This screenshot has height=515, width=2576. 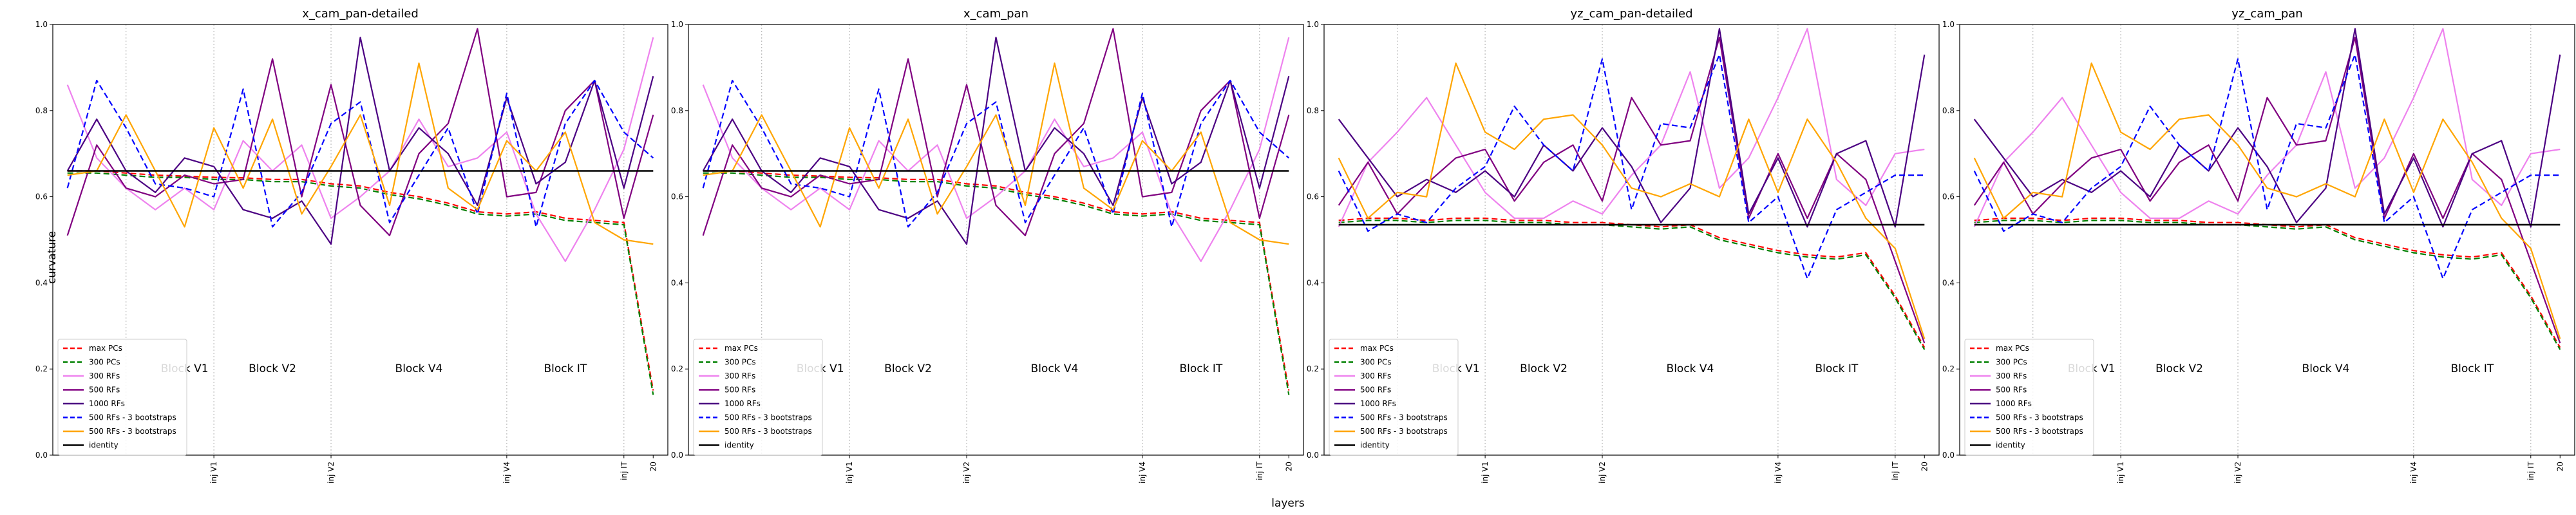 I want to click on figure-xlabel: layers, so click(x=1288, y=503).